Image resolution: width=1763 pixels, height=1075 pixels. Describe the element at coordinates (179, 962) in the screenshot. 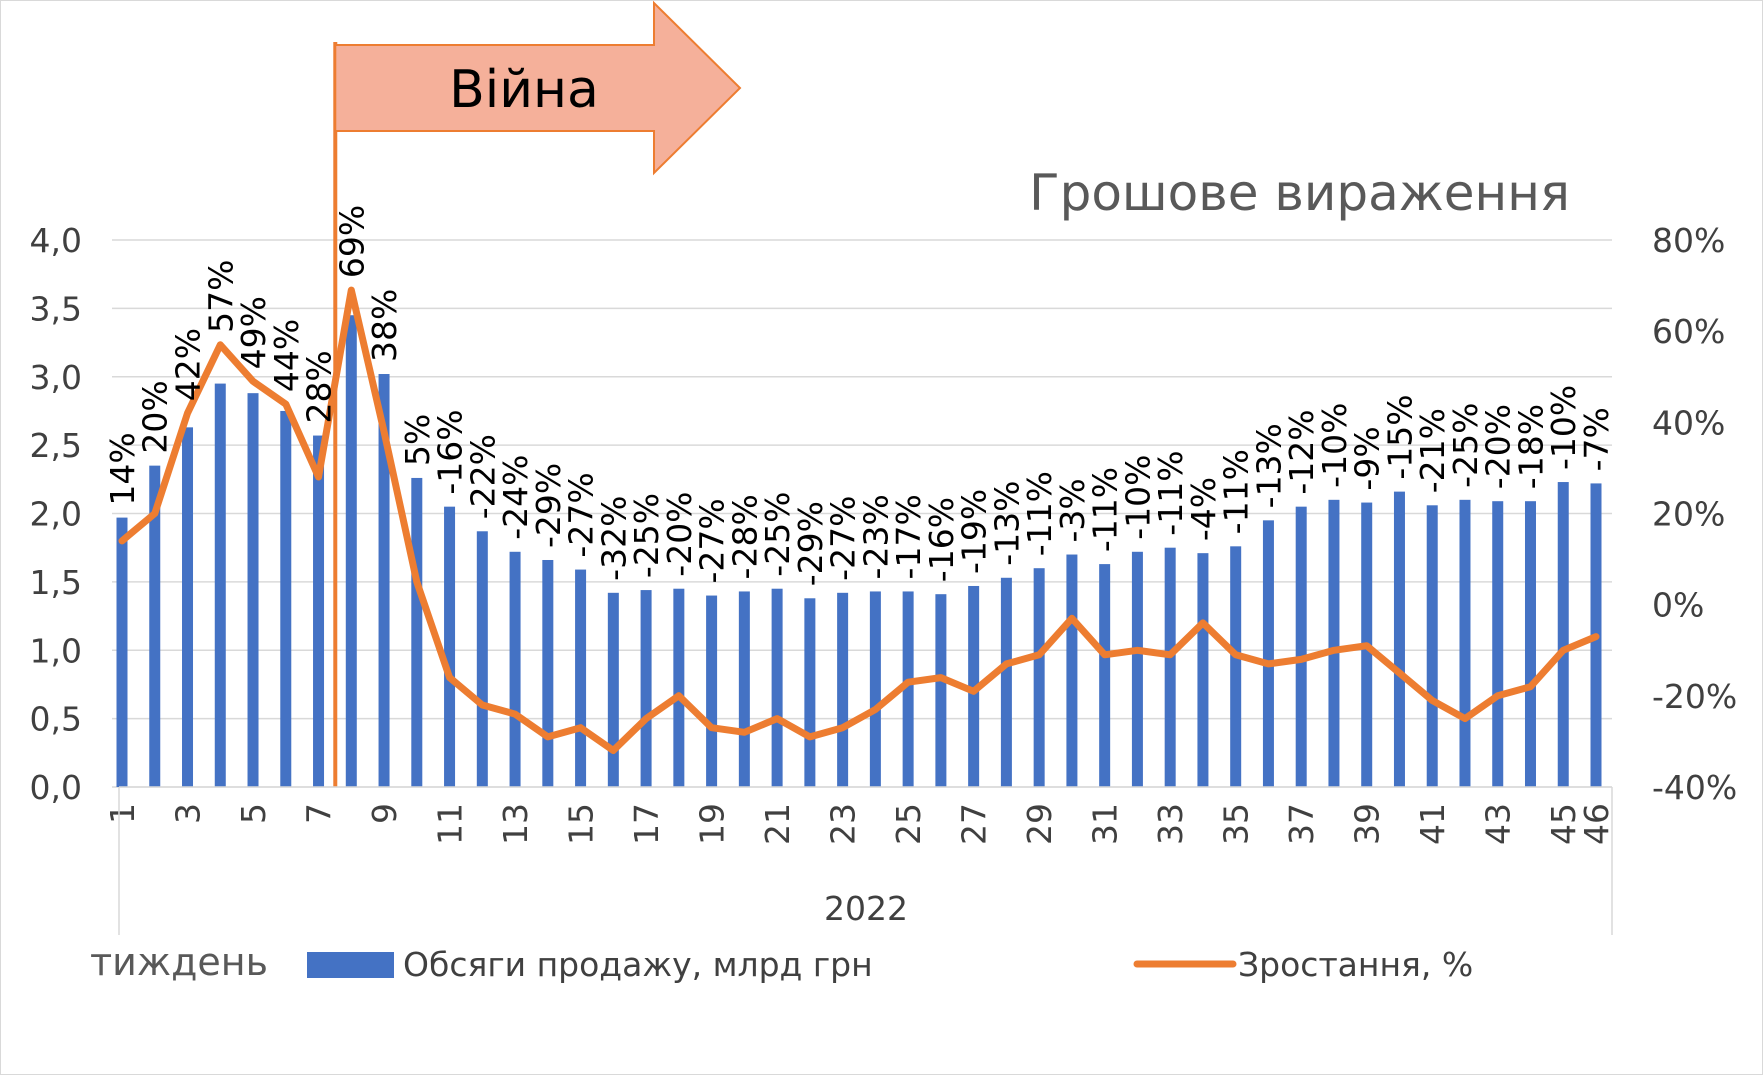

I see `x-axis-name: тиждень` at that location.